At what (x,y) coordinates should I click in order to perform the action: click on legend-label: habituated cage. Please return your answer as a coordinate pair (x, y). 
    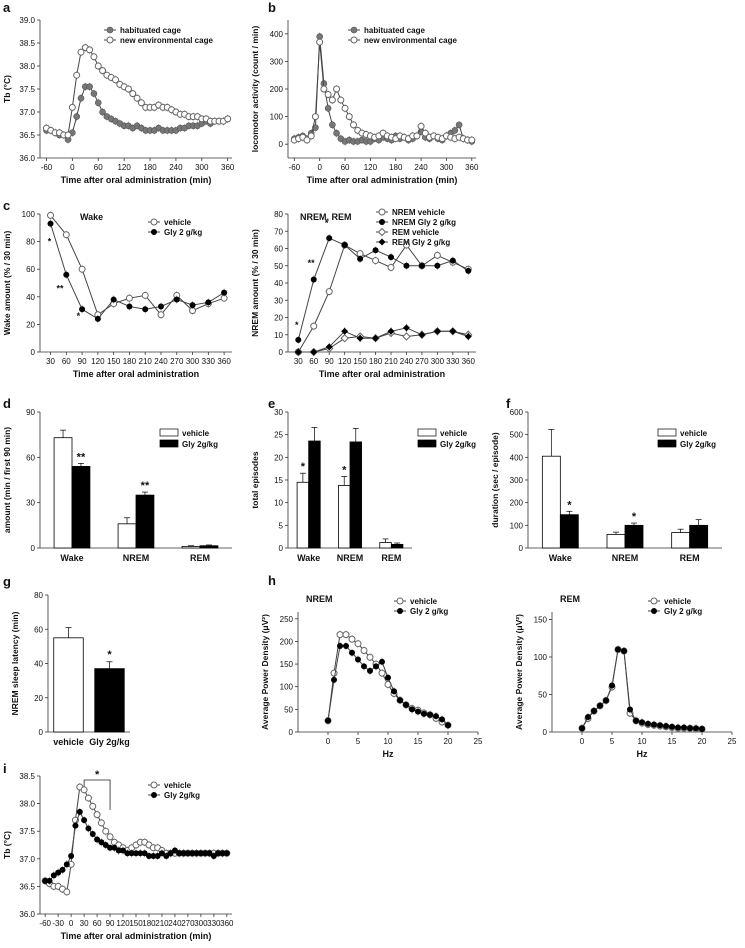
    Looking at the image, I should click on (394, 30).